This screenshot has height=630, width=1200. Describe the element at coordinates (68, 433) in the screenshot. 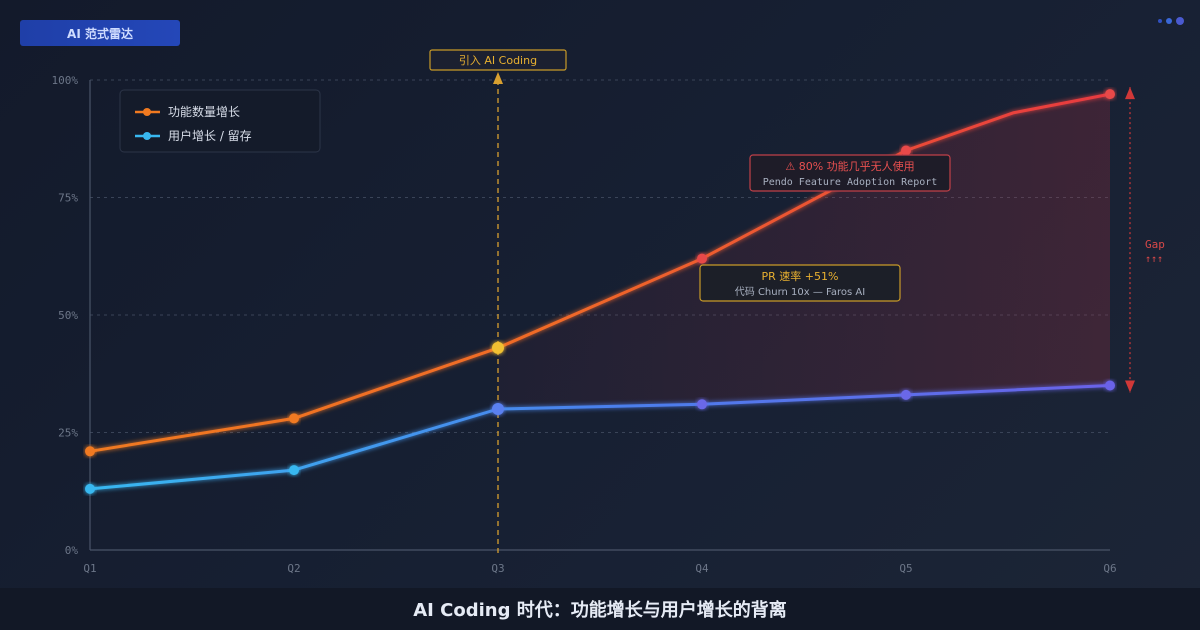

I see `y-tick-label: 25%` at that location.